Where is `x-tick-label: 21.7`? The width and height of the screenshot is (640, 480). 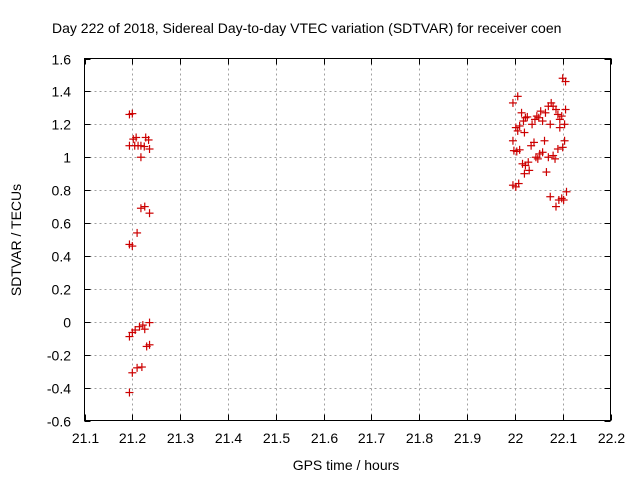 x-tick-label: 21.7 is located at coordinates (371, 438).